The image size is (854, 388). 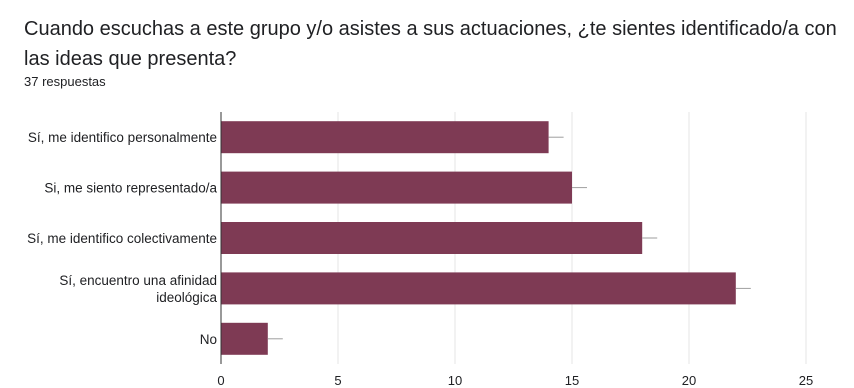 I want to click on x-tick-label: 25, so click(x=806, y=380).